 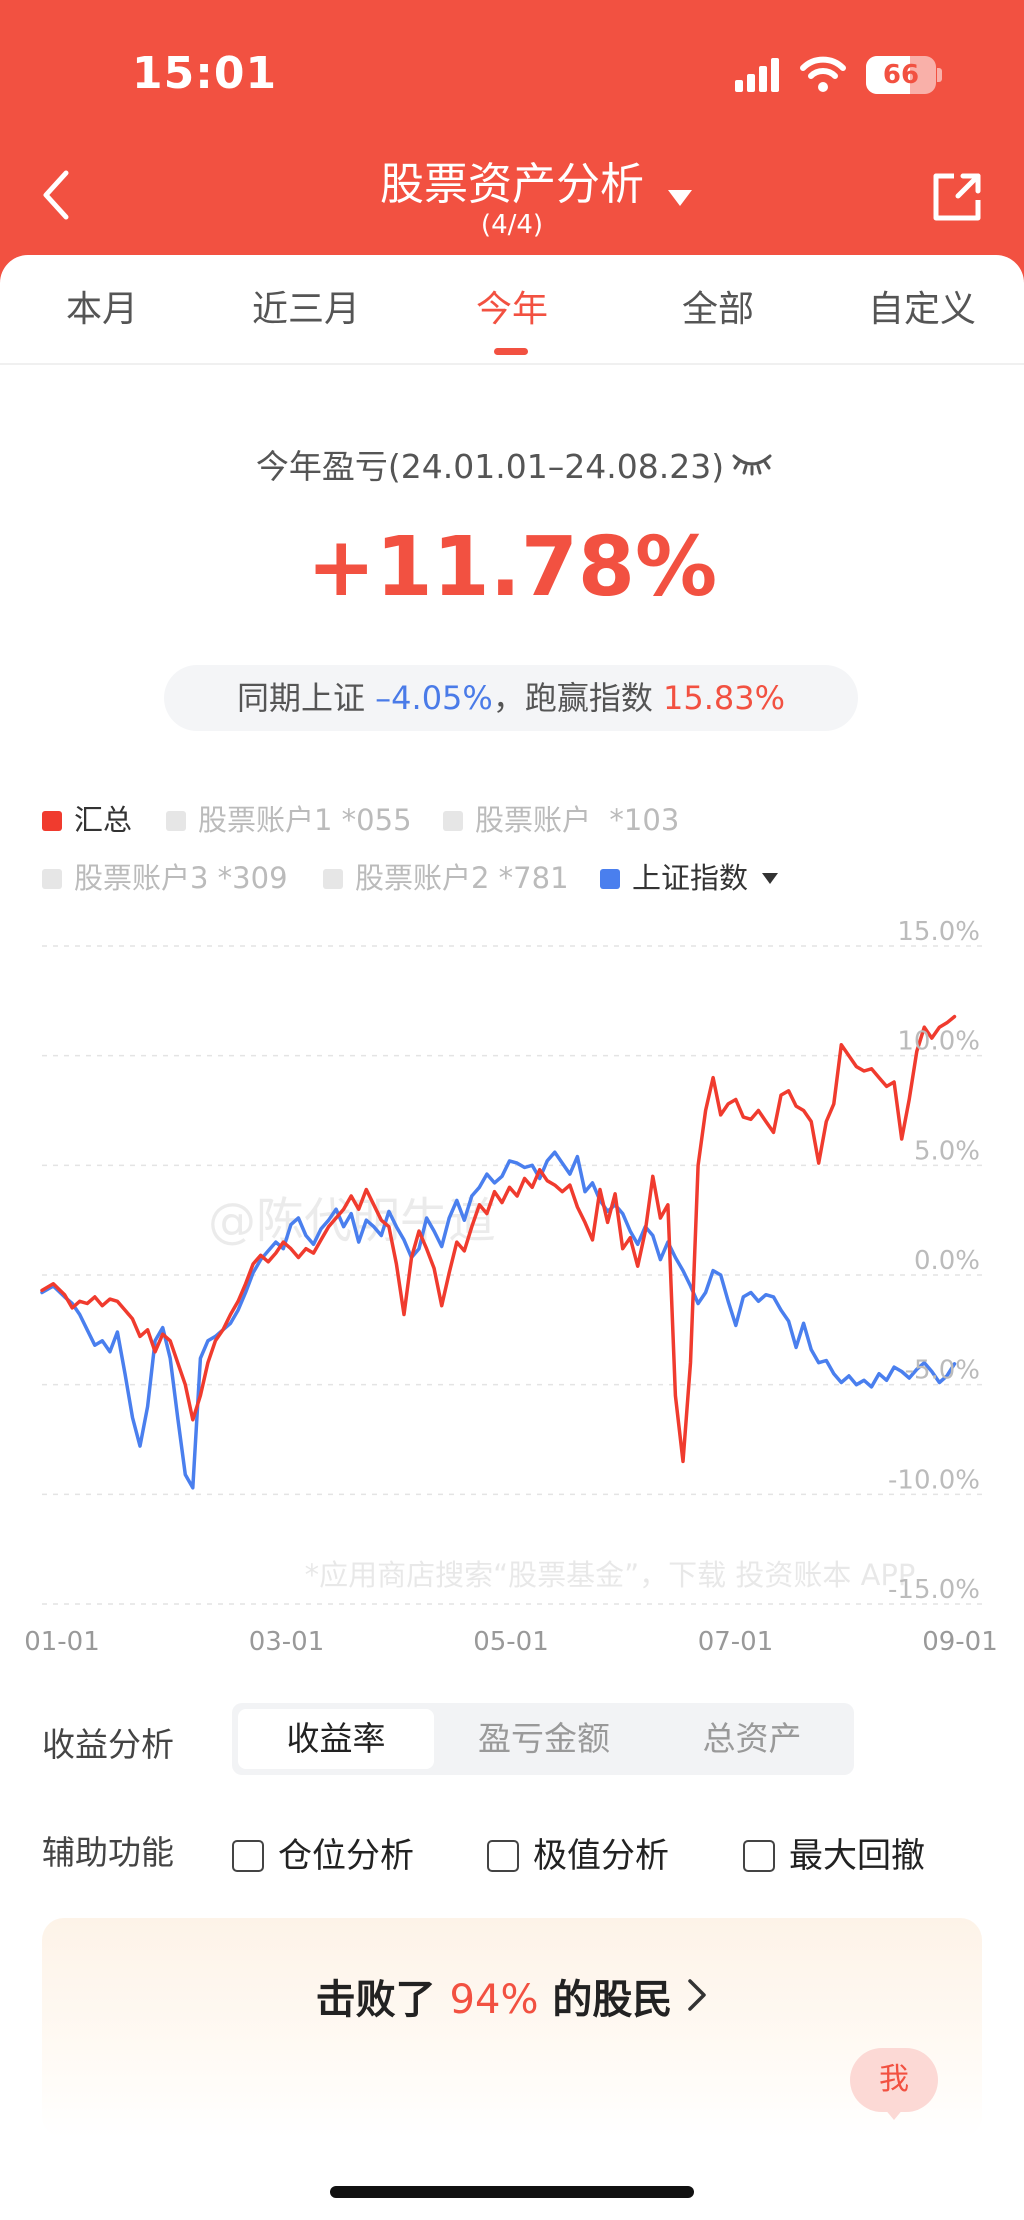 I want to click on legend-total: 汇总, so click(x=87, y=818).